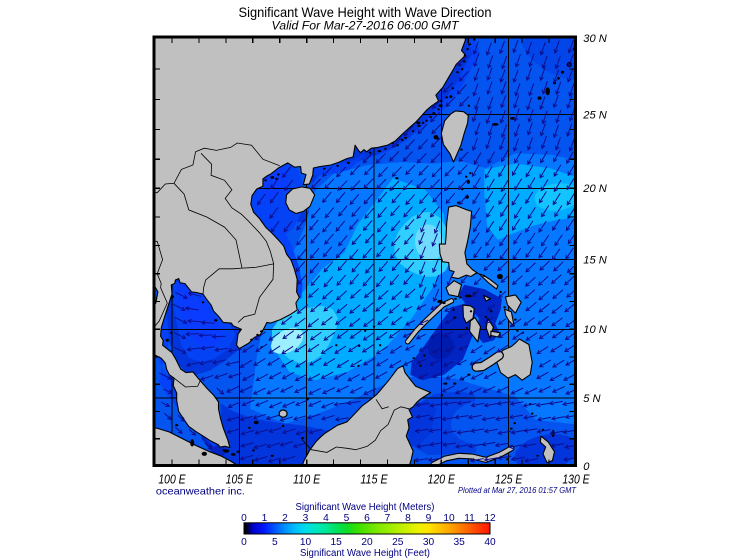  What do you see at coordinates (367, 542) in the screenshot?
I see `svg-text: 20` at bounding box center [367, 542].